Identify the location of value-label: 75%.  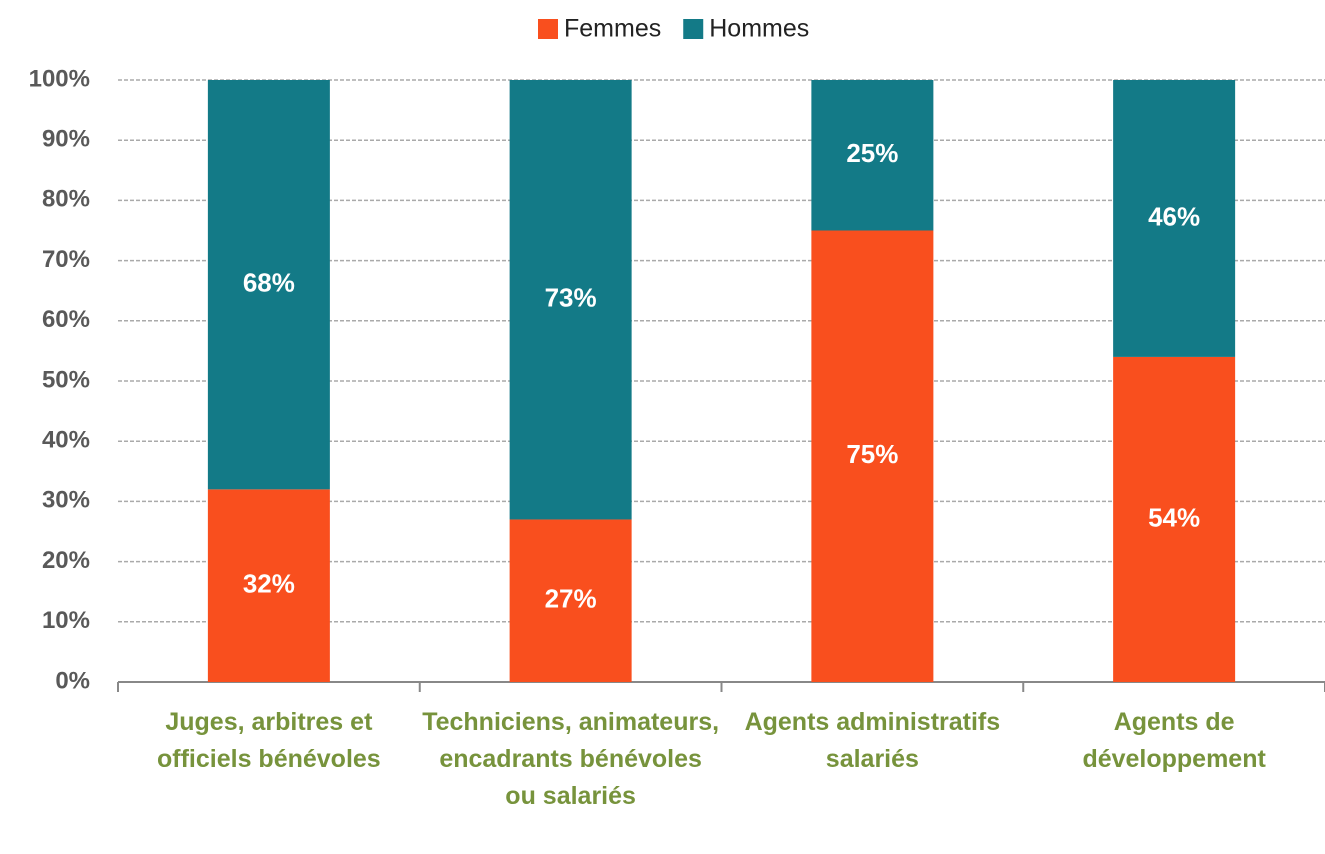
(872, 454).